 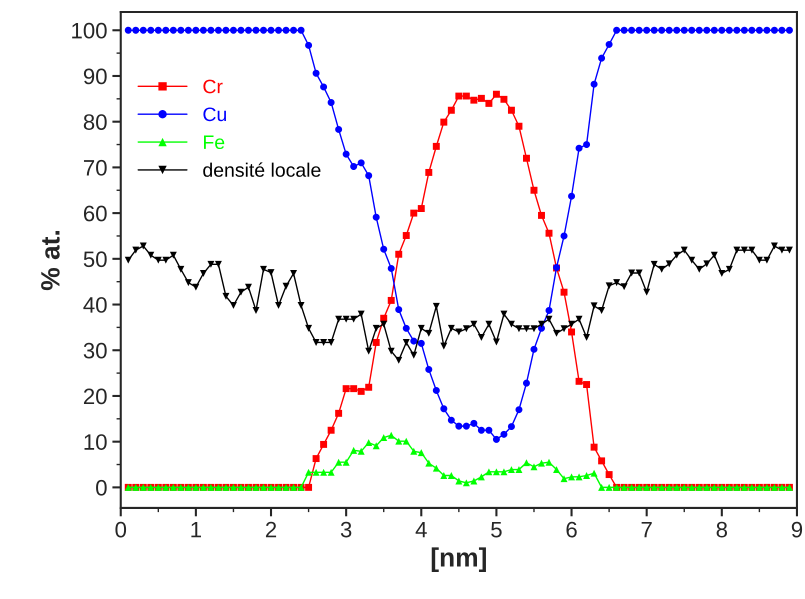 What do you see at coordinates (346, 530) in the screenshot?
I see `x-tick-label: 3` at bounding box center [346, 530].